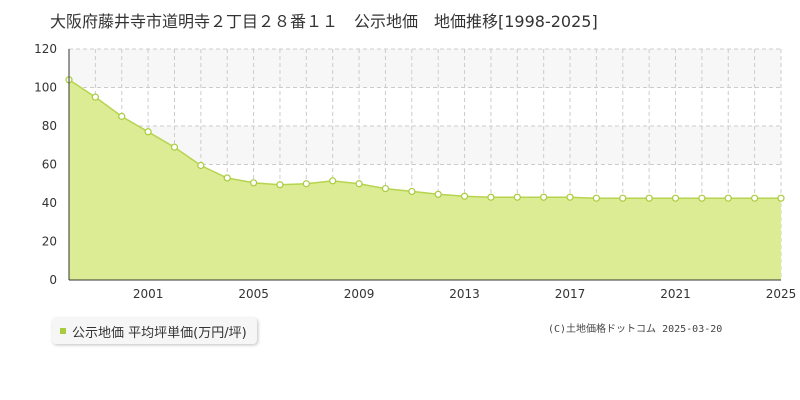 This screenshot has height=400, width=800. Describe the element at coordinates (49, 242) in the screenshot. I see `y-tick-label: 20` at that location.